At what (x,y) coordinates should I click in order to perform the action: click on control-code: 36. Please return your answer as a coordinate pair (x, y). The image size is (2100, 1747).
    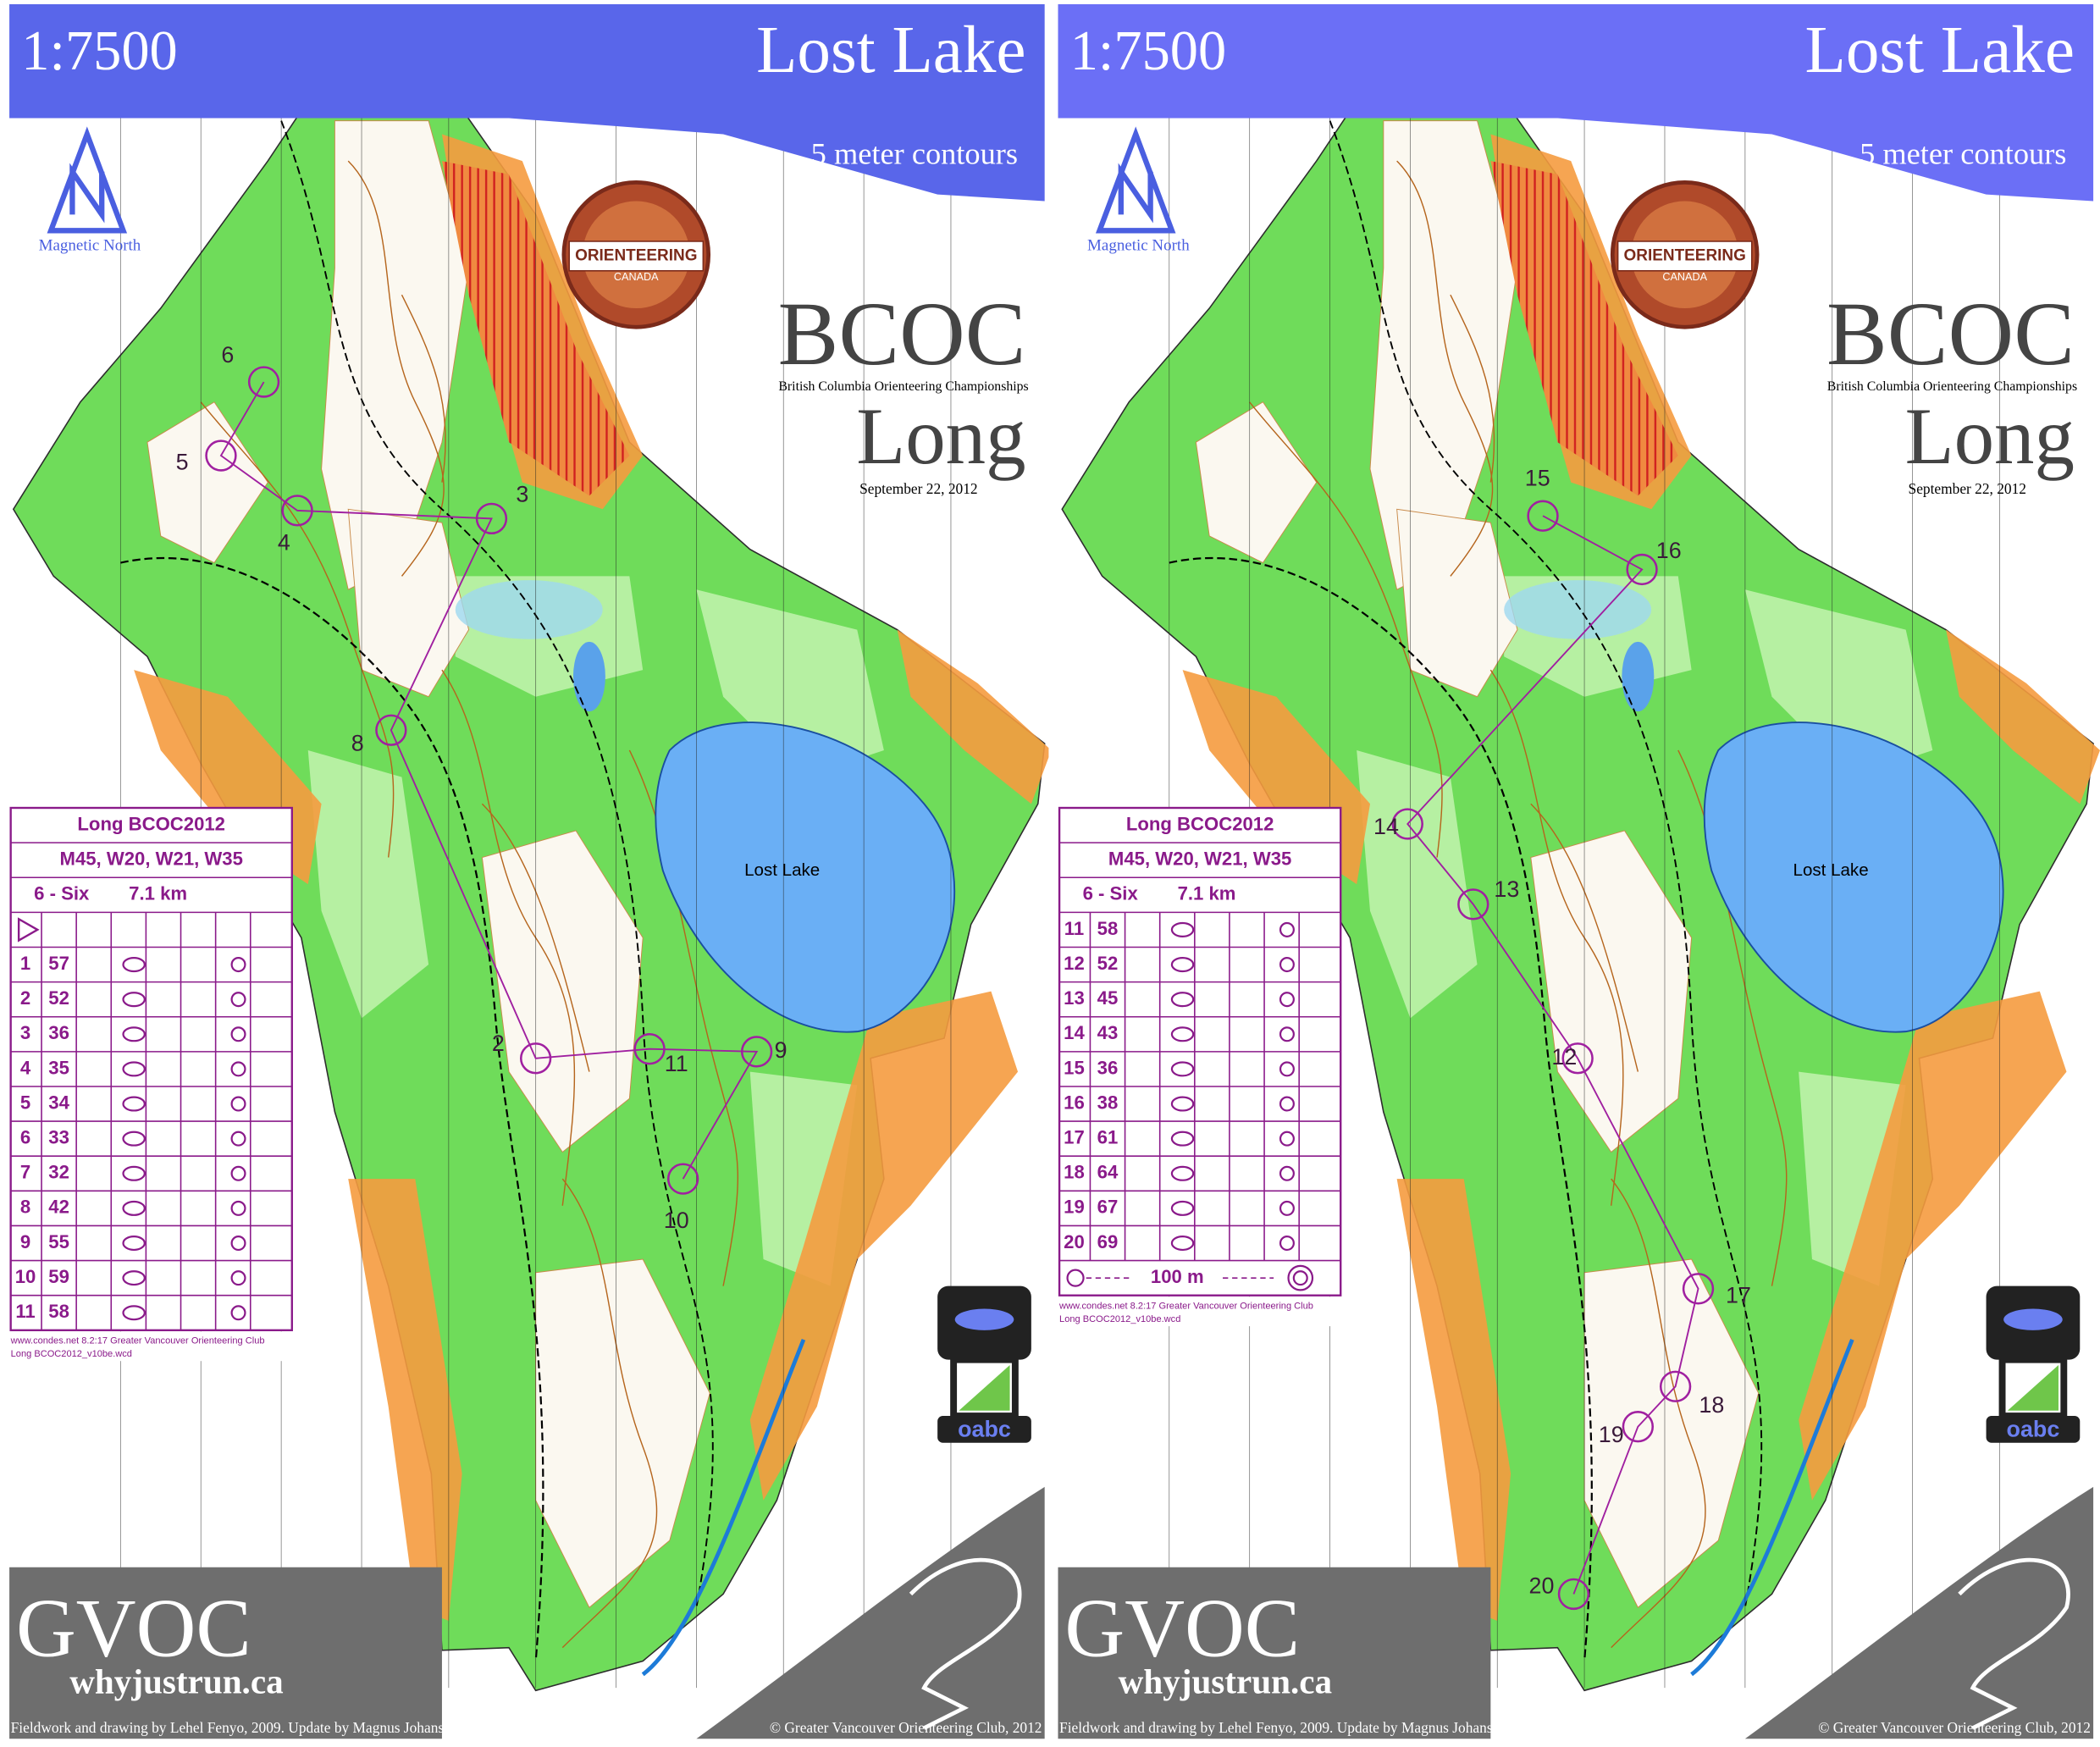
    Looking at the image, I should click on (59, 1032).